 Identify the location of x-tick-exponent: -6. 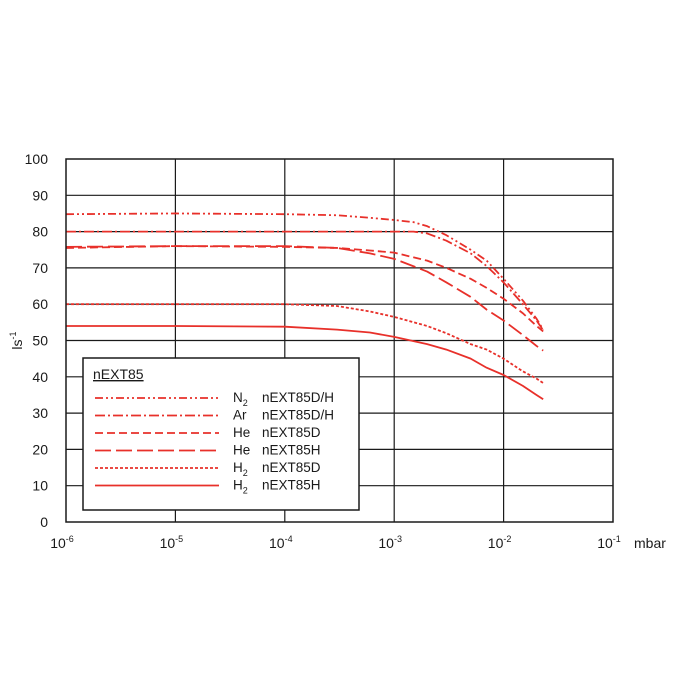
(70, 539).